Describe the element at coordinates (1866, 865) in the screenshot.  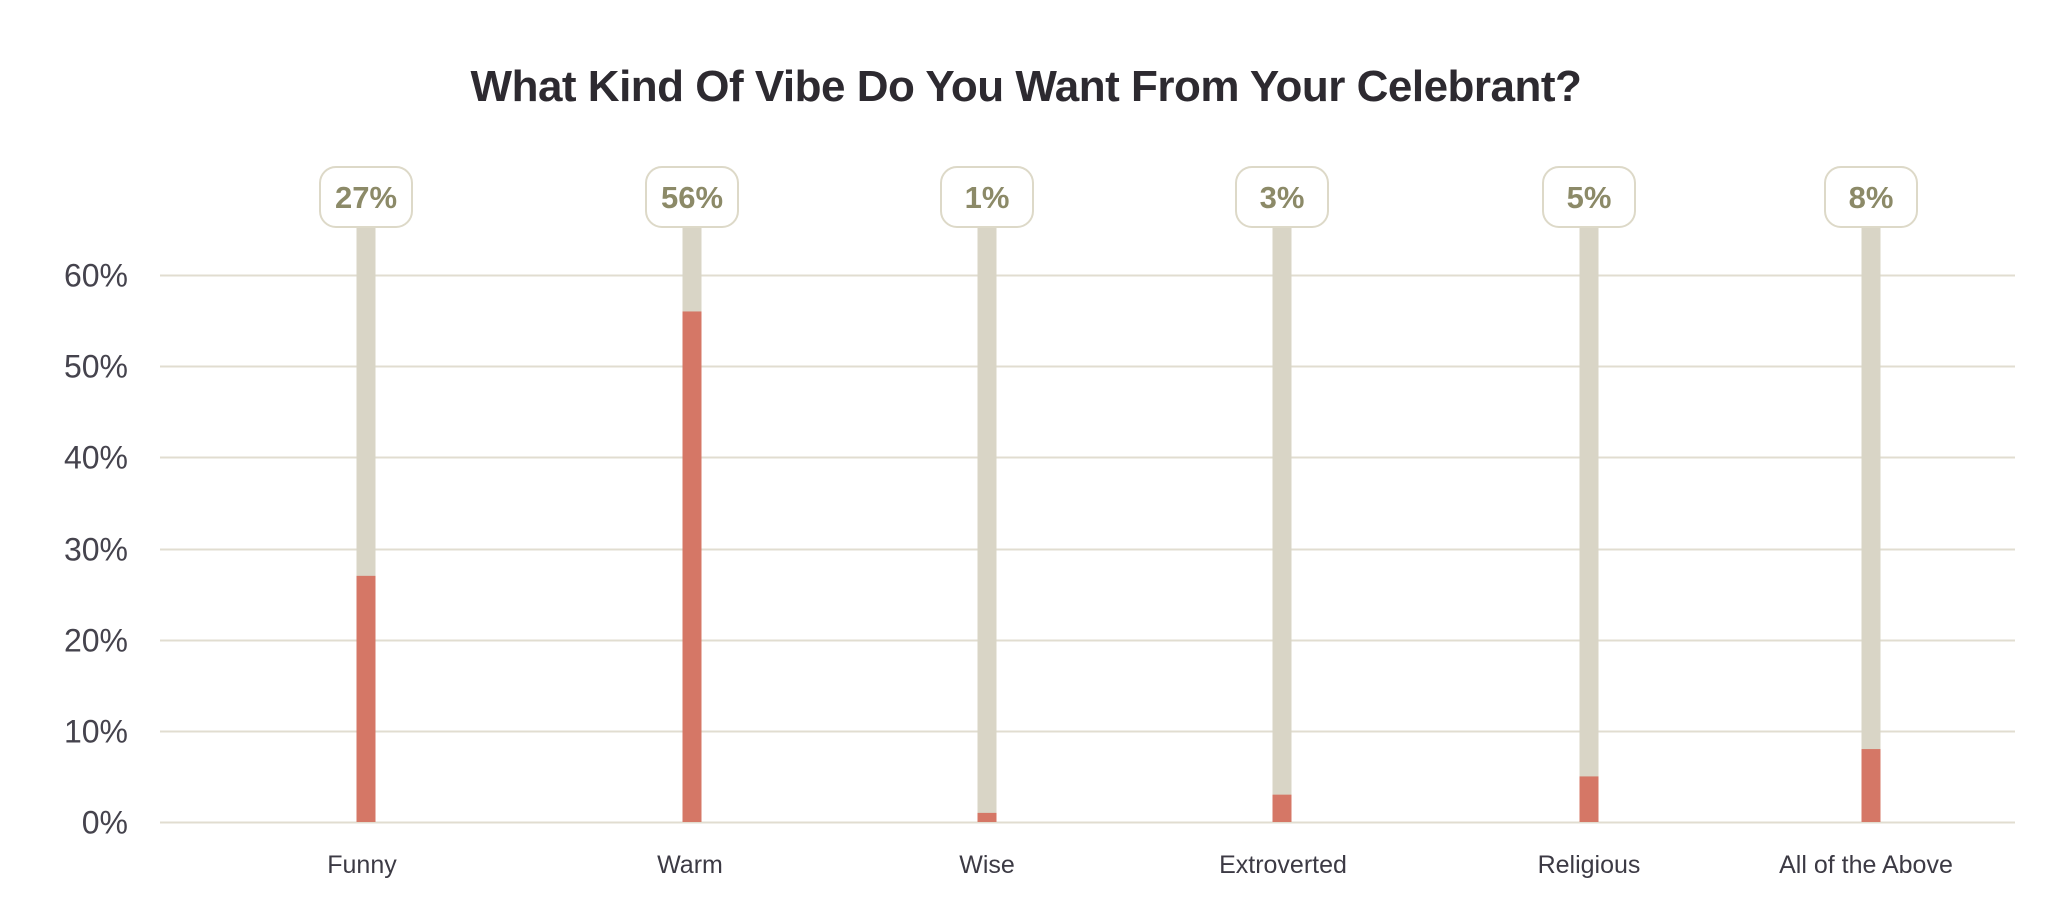
I see `x-tick-label: All of the Above` at that location.